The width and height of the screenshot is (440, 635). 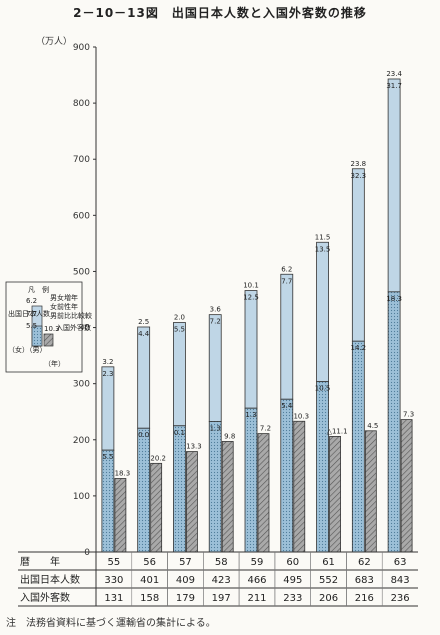 What do you see at coordinates (64, 306) in the screenshot?
I see `legend-text: 女前性年` at bounding box center [64, 306].